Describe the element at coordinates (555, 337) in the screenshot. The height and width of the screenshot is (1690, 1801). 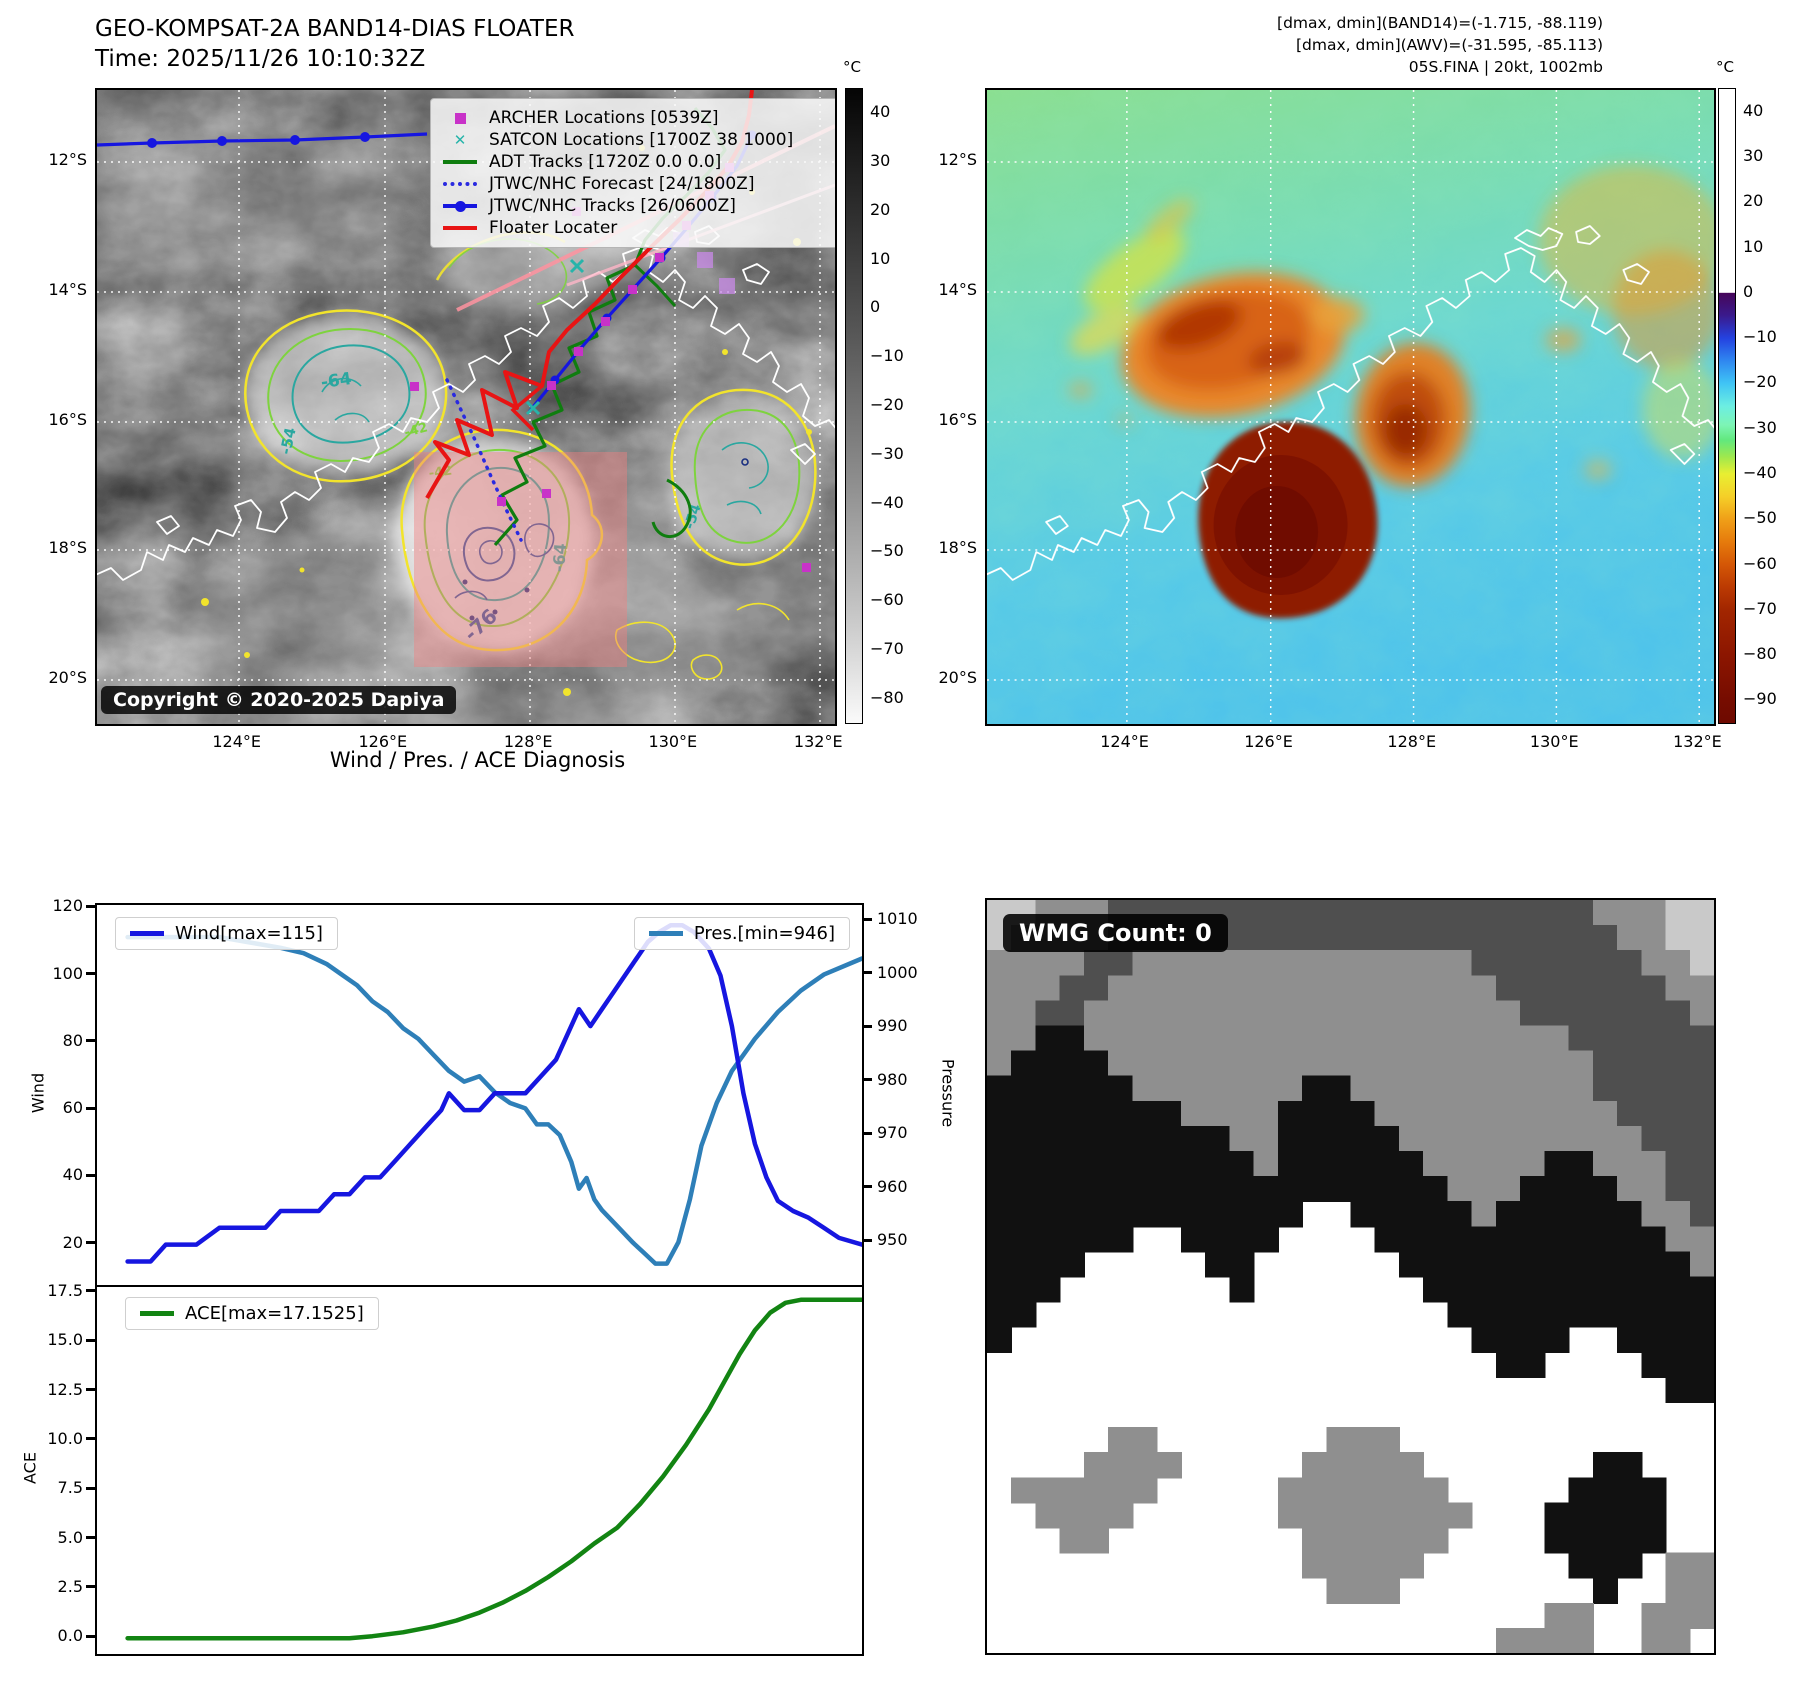
I see `satcon-fix-markers` at that location.